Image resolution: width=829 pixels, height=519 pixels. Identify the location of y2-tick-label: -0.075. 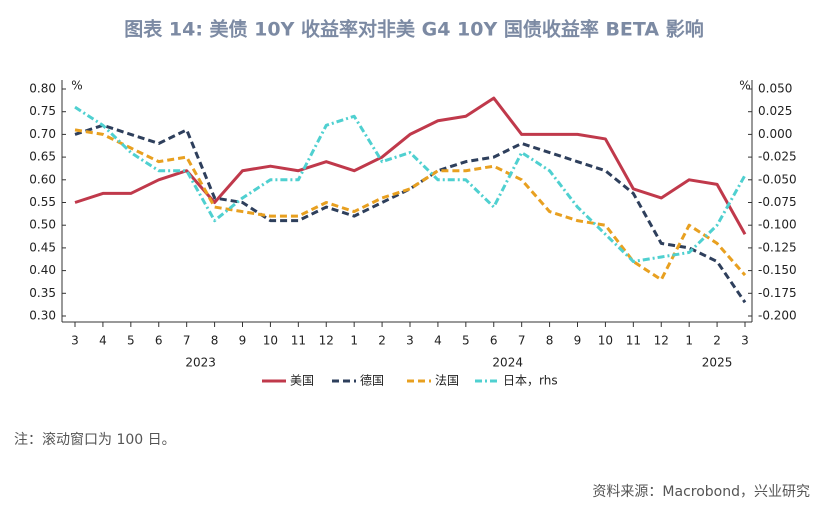
(777, 202).